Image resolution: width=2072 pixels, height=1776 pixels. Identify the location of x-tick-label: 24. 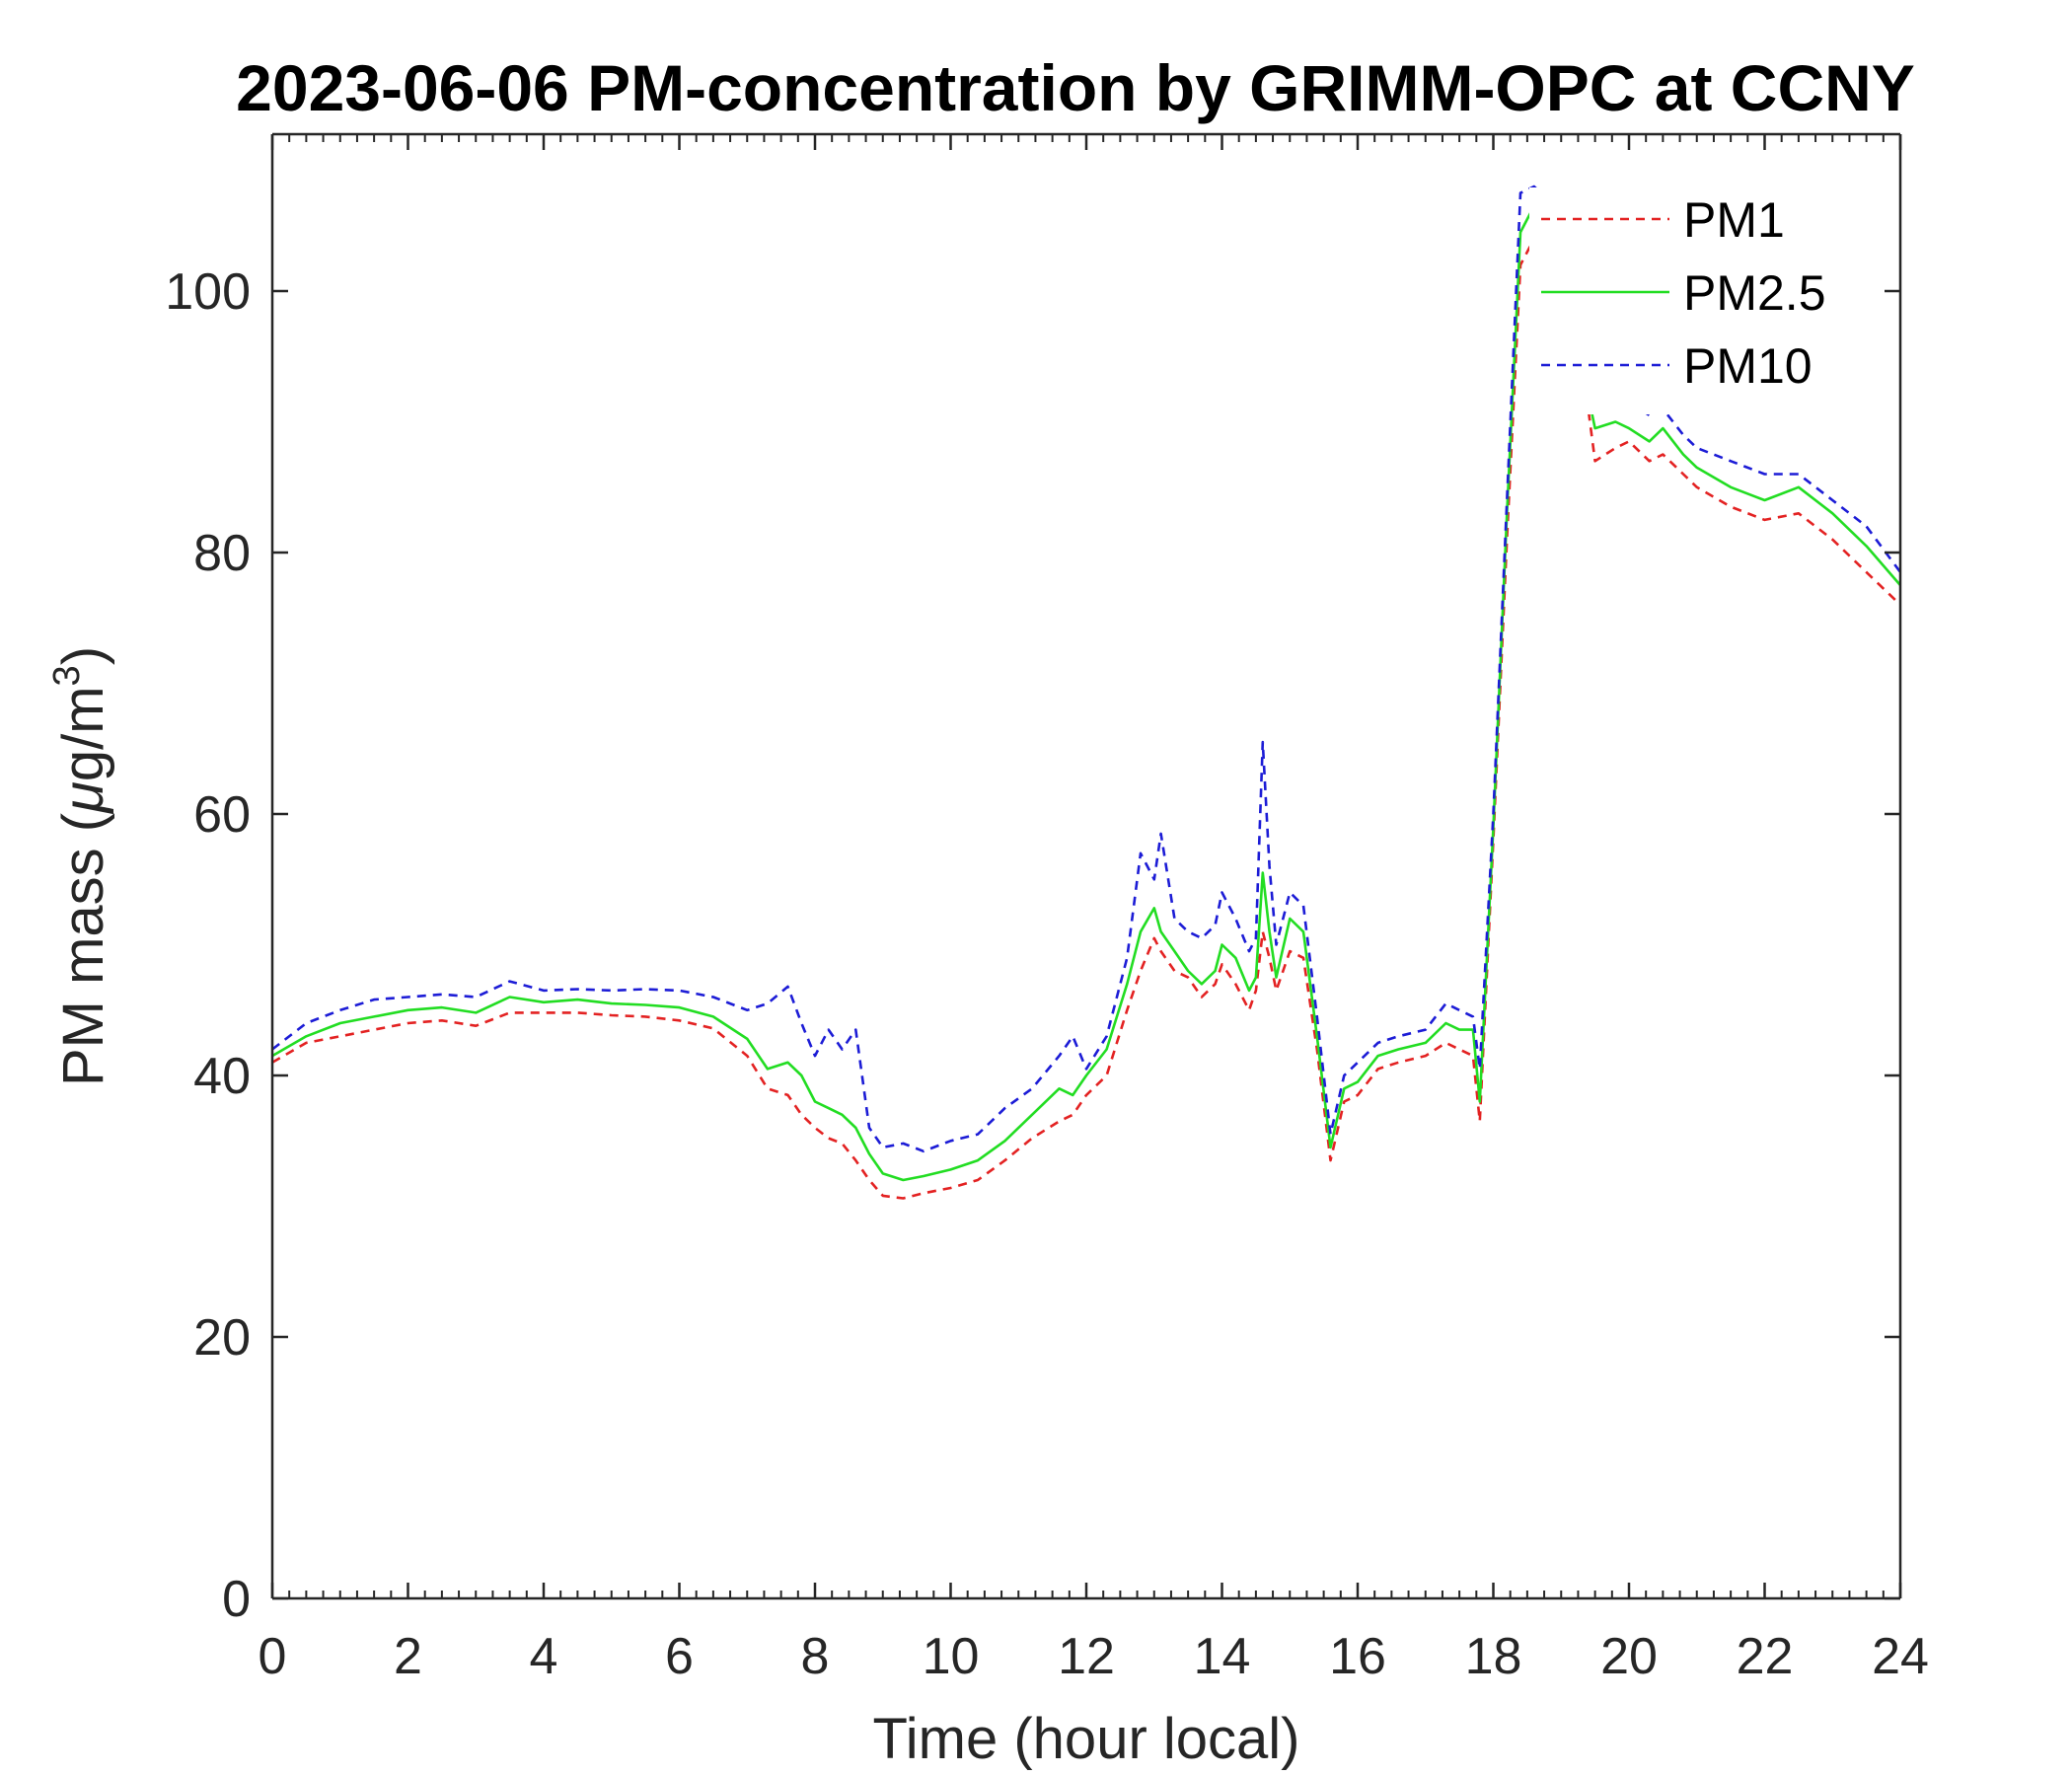
(1901, 1657).